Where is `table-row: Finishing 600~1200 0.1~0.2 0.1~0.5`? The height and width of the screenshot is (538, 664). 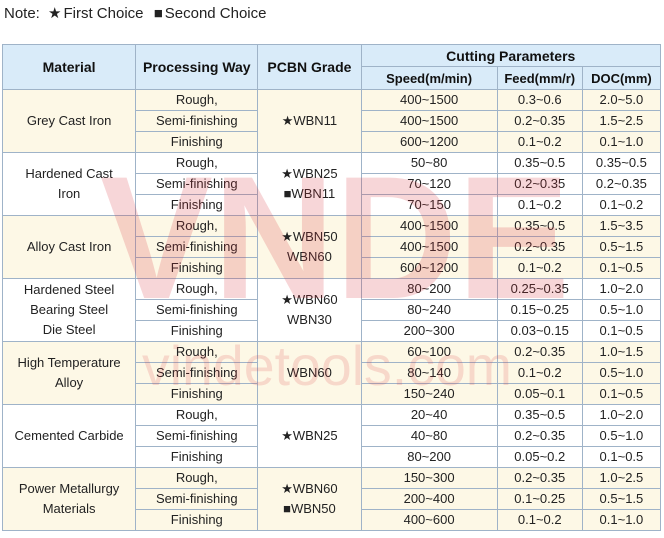
table-row: Finishing 600~1200 0.1~0.2 0.1~0.5 is located at coordinates (332, 268).